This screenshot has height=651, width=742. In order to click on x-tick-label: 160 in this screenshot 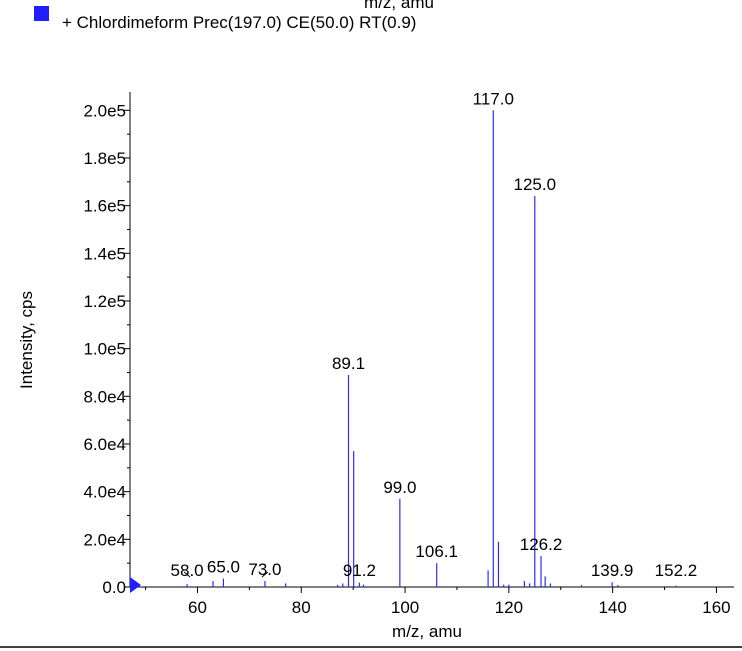, I will do `click(716, 607)`.